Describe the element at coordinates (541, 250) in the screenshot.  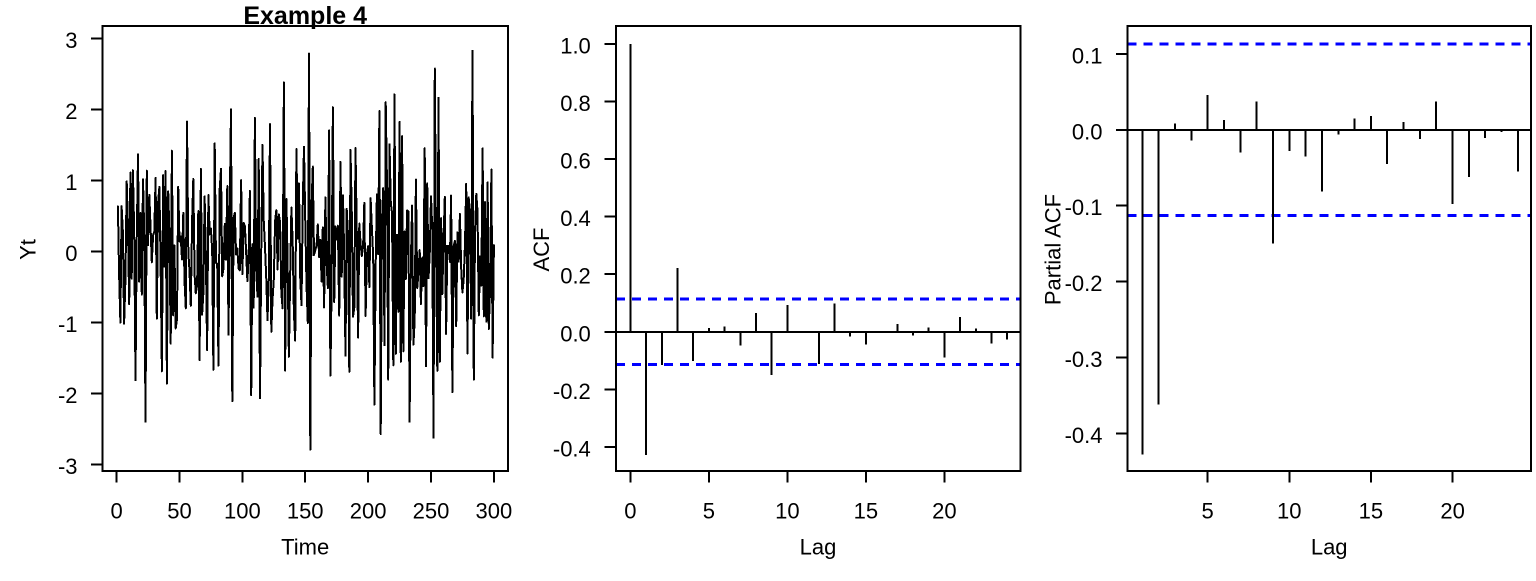
I see `svg-text: ACF` at that location.